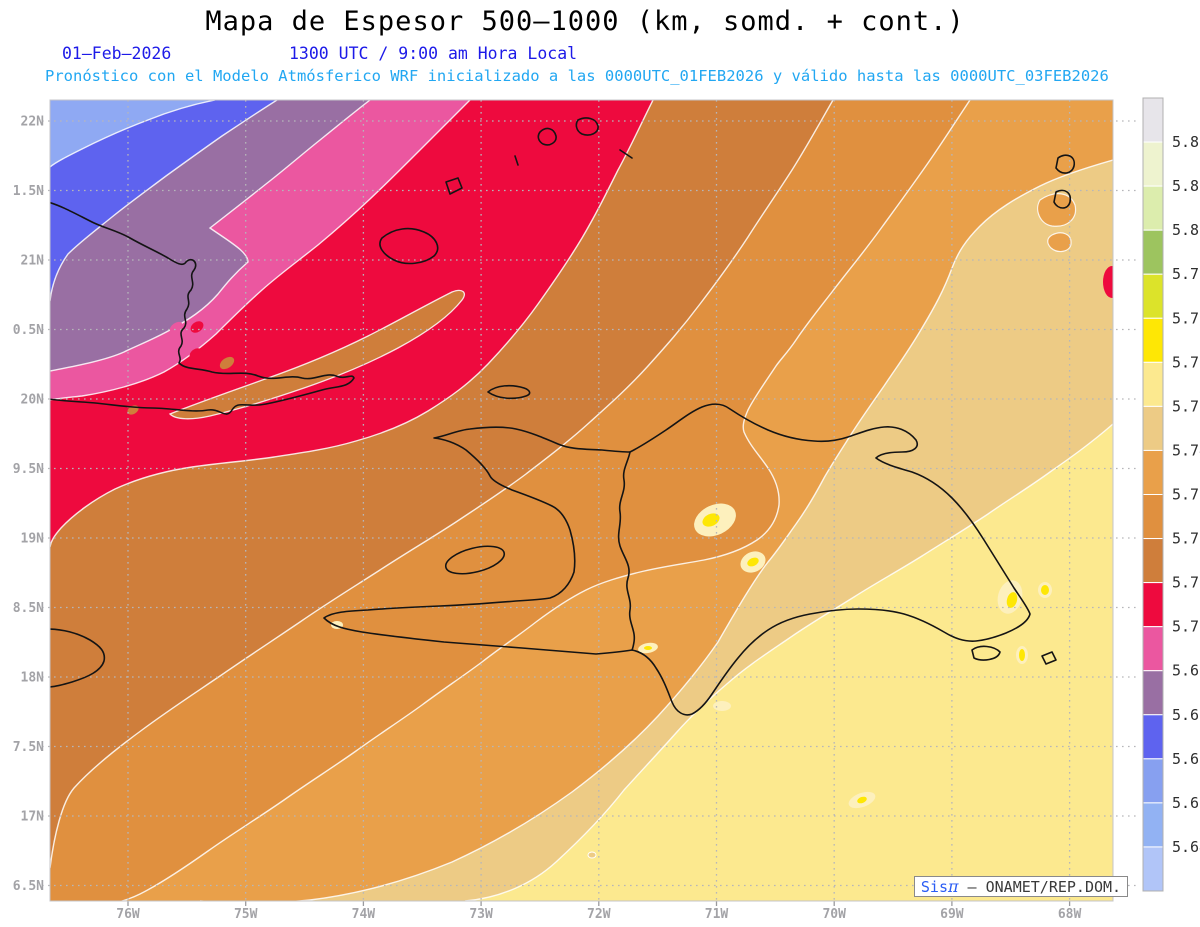 Image resolution: width=1200 pixels, height=927 pixels. What do you see at coordinates (1186, 671) in the screenshot?
I see `colorbar-label: 5.688` at bounding box center [1186, 671].